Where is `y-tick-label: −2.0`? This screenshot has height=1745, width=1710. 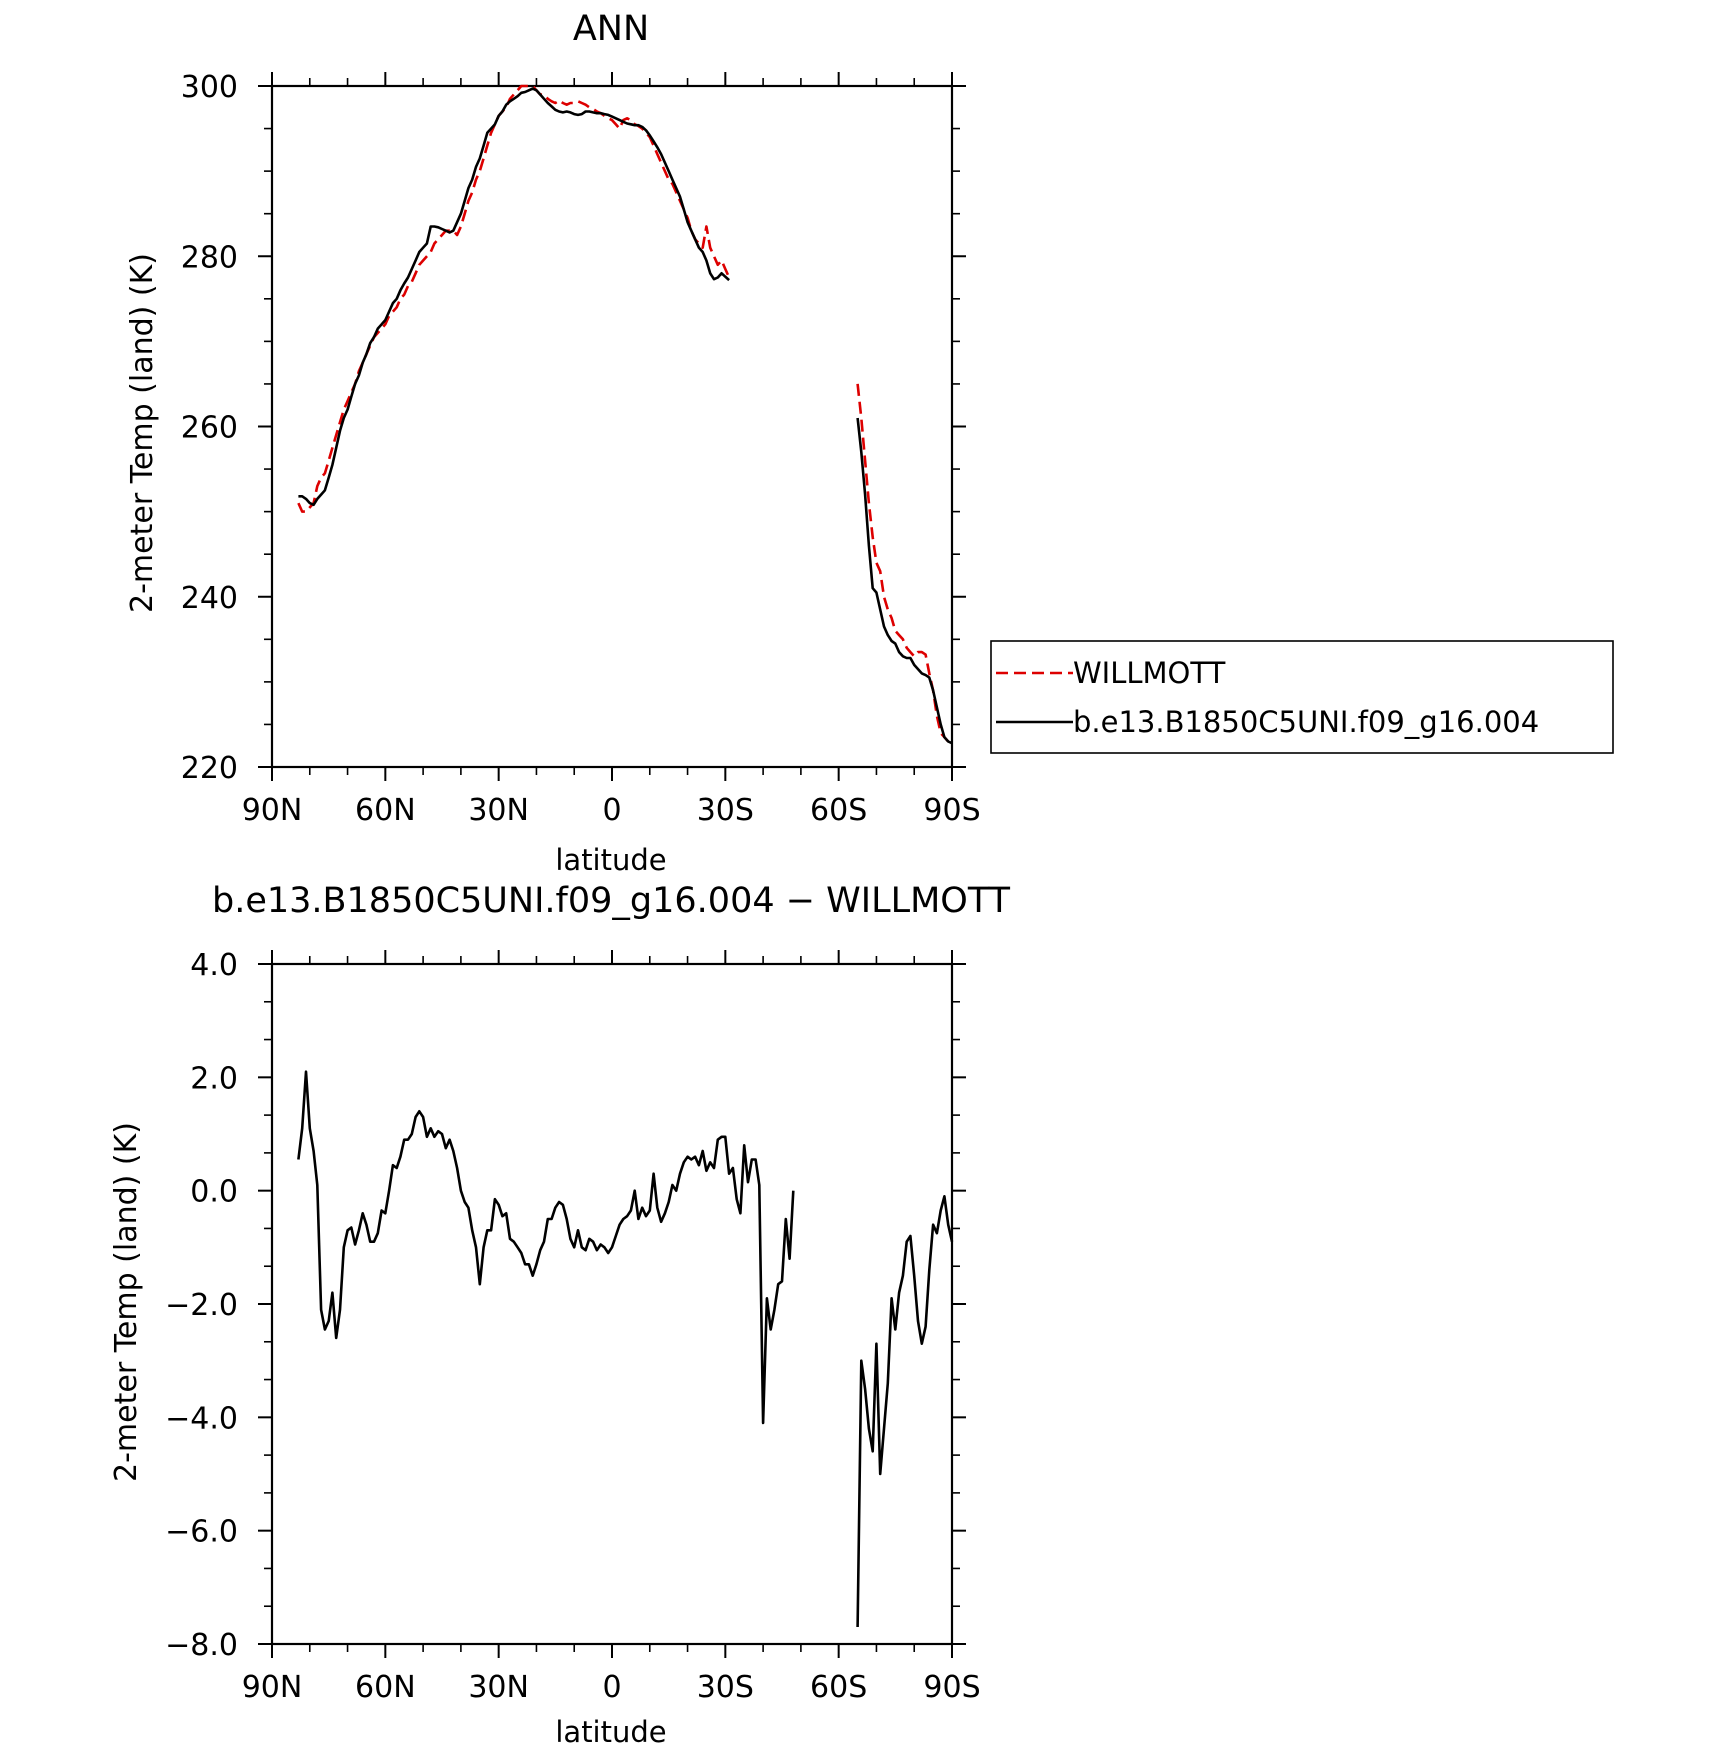
y-tick-label: −2.0 is located at coordinates (201, 1305).